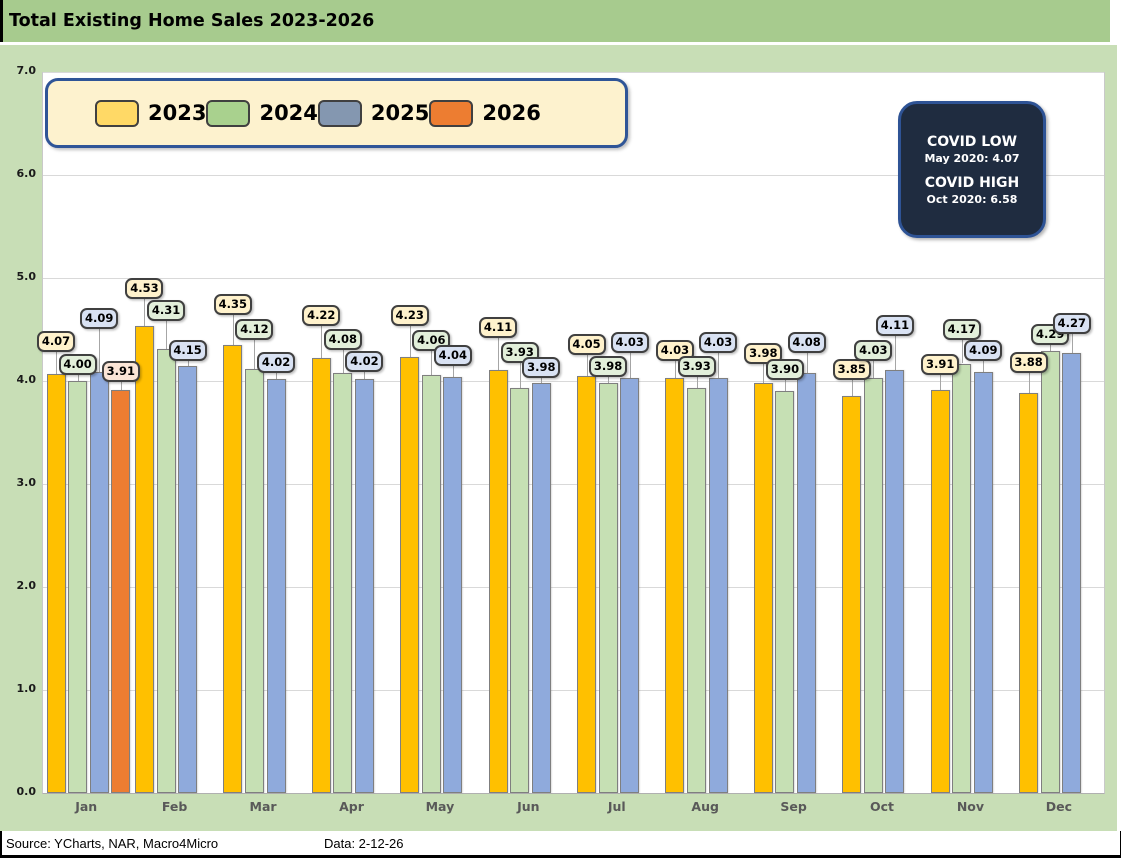 Image resolution: width=1121 pixels, height=858 pixels. Describe the element at coordinates (451, 113) in the screenshot. I see `legend-swatch-2026` at that location.